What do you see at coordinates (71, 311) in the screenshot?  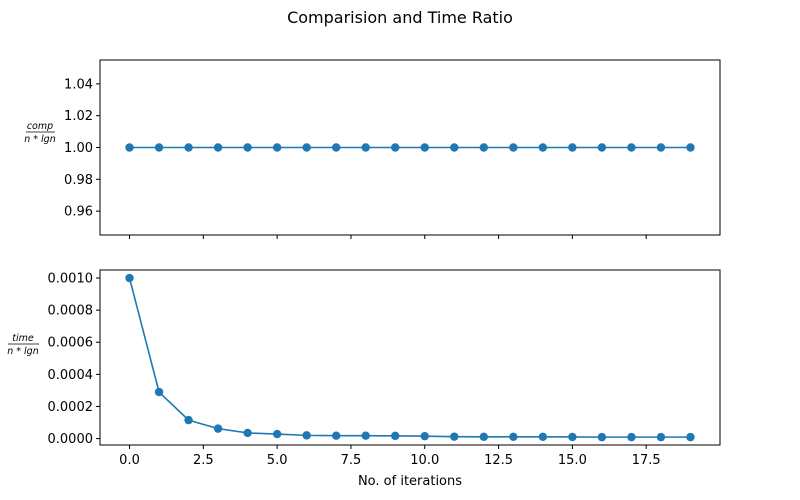 I see `time-ratio-y-tick-label: 0.0008` at bounding box center [71, 311].